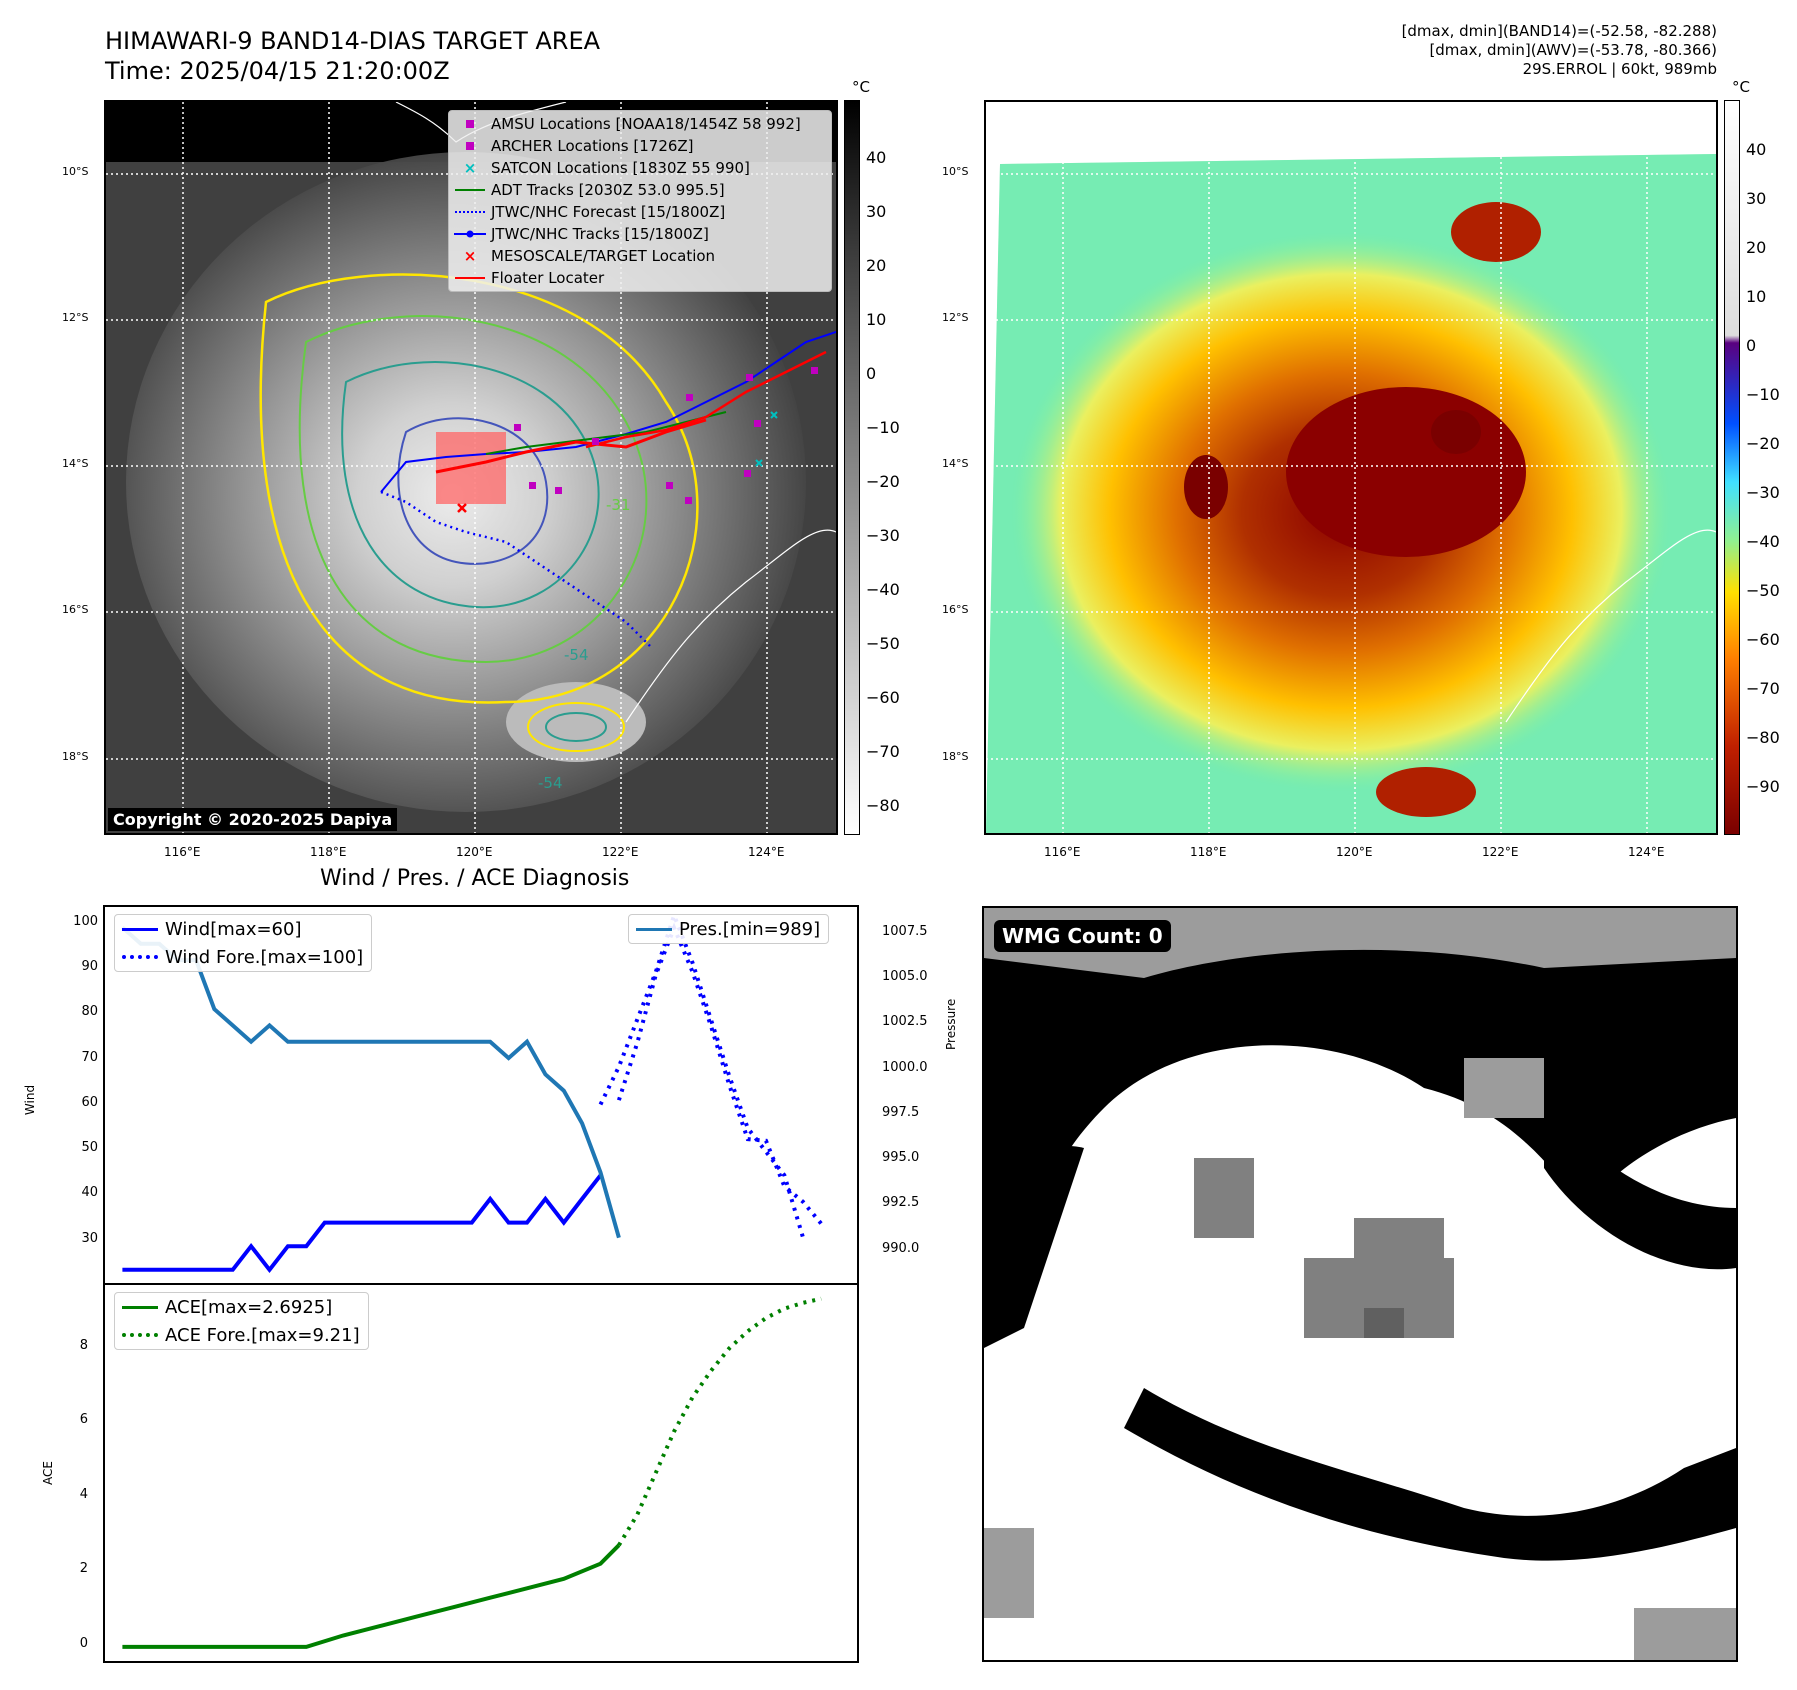 Image resolution: width=1797 pixels, height=1690 pixels. What do you see at coordinates (1763, 639) in the screenshot?
I see `colorbar-tick: −60` at bounding box center [1763, 639].